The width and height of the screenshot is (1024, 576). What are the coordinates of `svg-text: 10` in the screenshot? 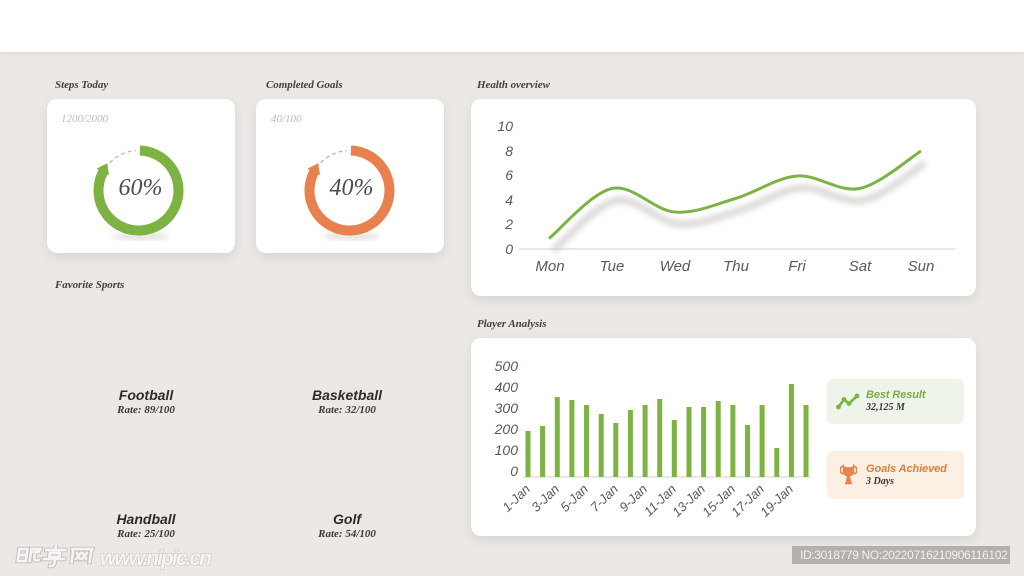 It's located at (505, 126).